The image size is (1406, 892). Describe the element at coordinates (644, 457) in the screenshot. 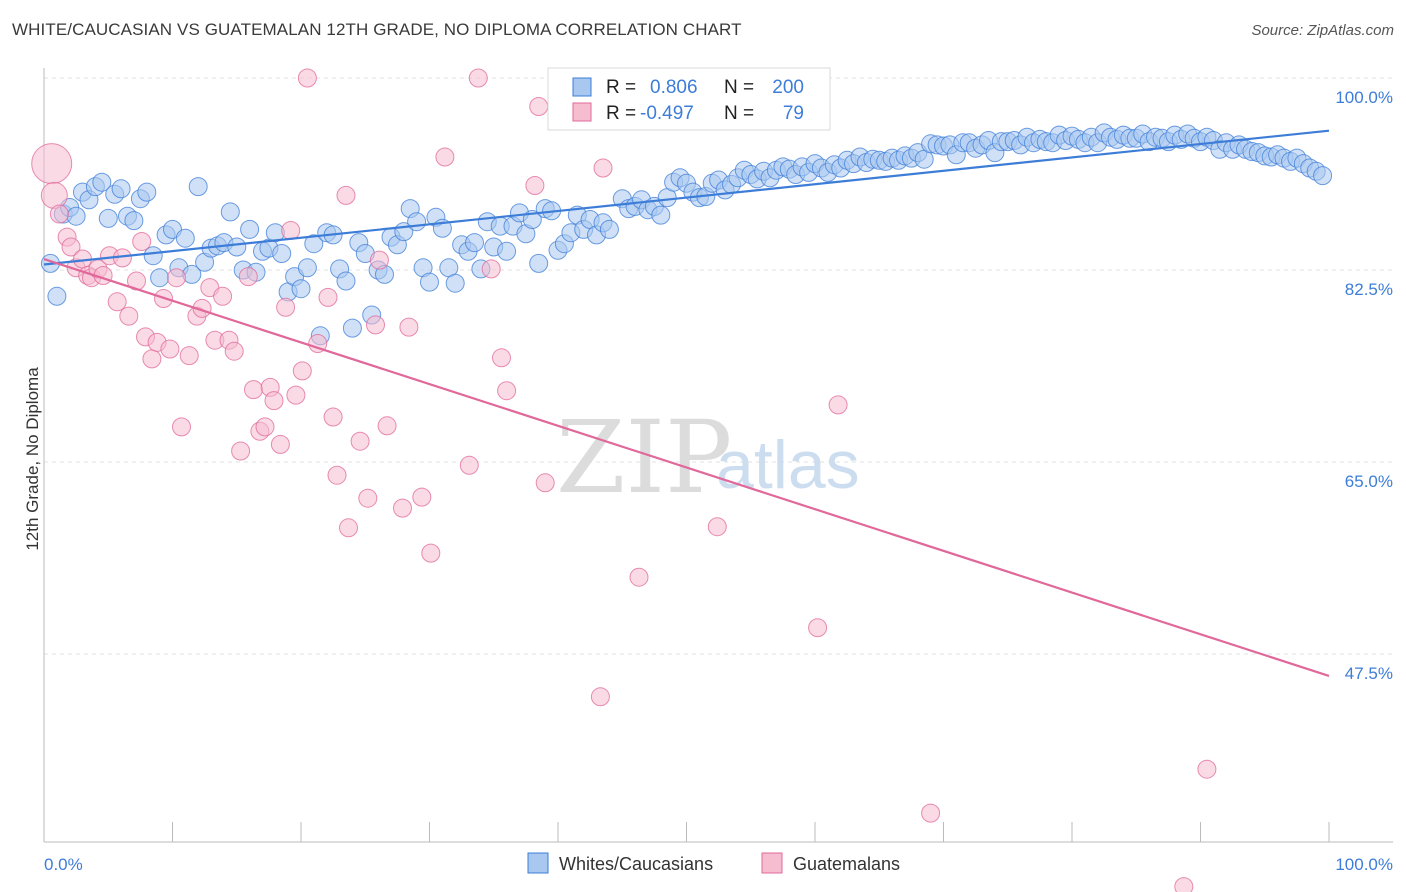

I see `watermark-zip: ZIP` at that location.